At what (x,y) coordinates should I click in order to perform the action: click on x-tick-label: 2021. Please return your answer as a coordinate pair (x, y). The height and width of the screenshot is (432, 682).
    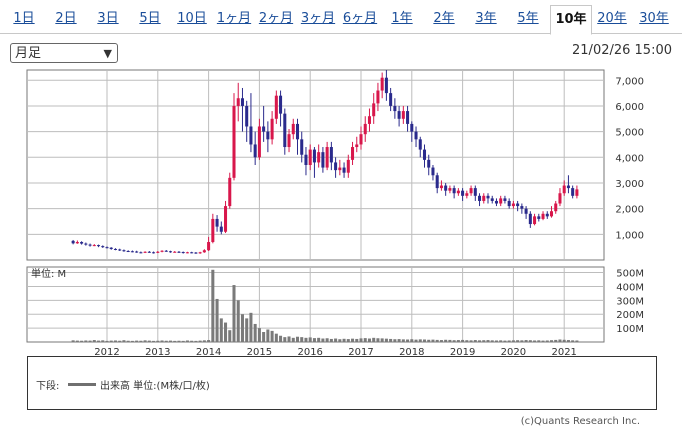
    Looking at the image, I should click on (563, 352).